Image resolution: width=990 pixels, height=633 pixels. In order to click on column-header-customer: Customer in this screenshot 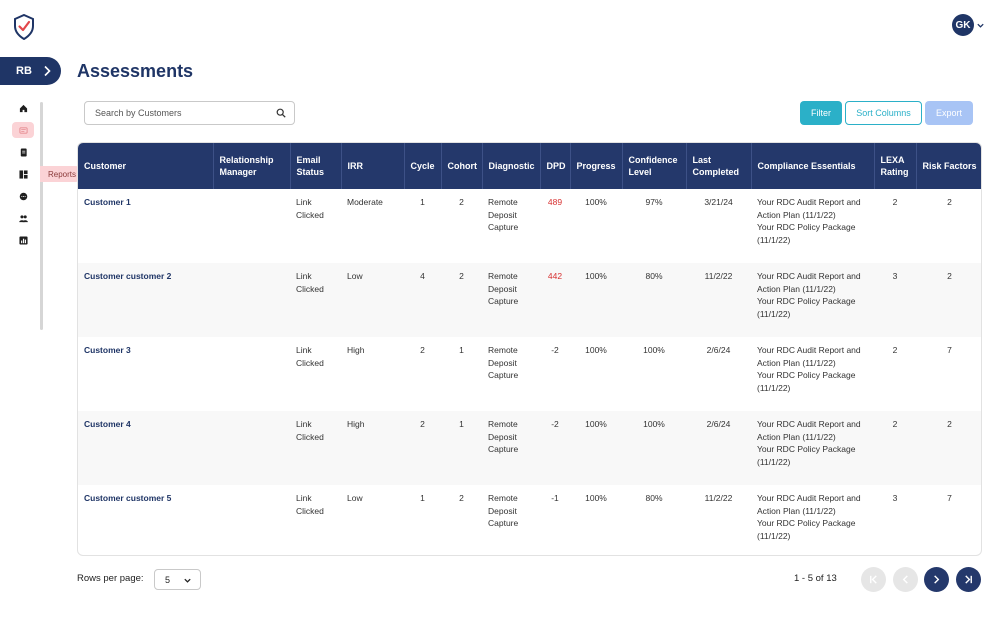, I will do `click(146, 166)`.